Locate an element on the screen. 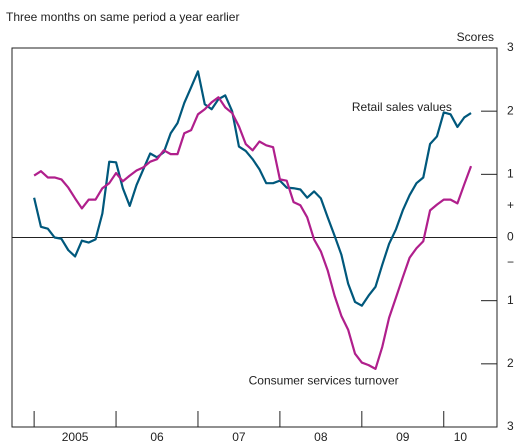 This screenshot has height=448, width=517. x-tick-label: 06 is located at coordinates (157, 437).